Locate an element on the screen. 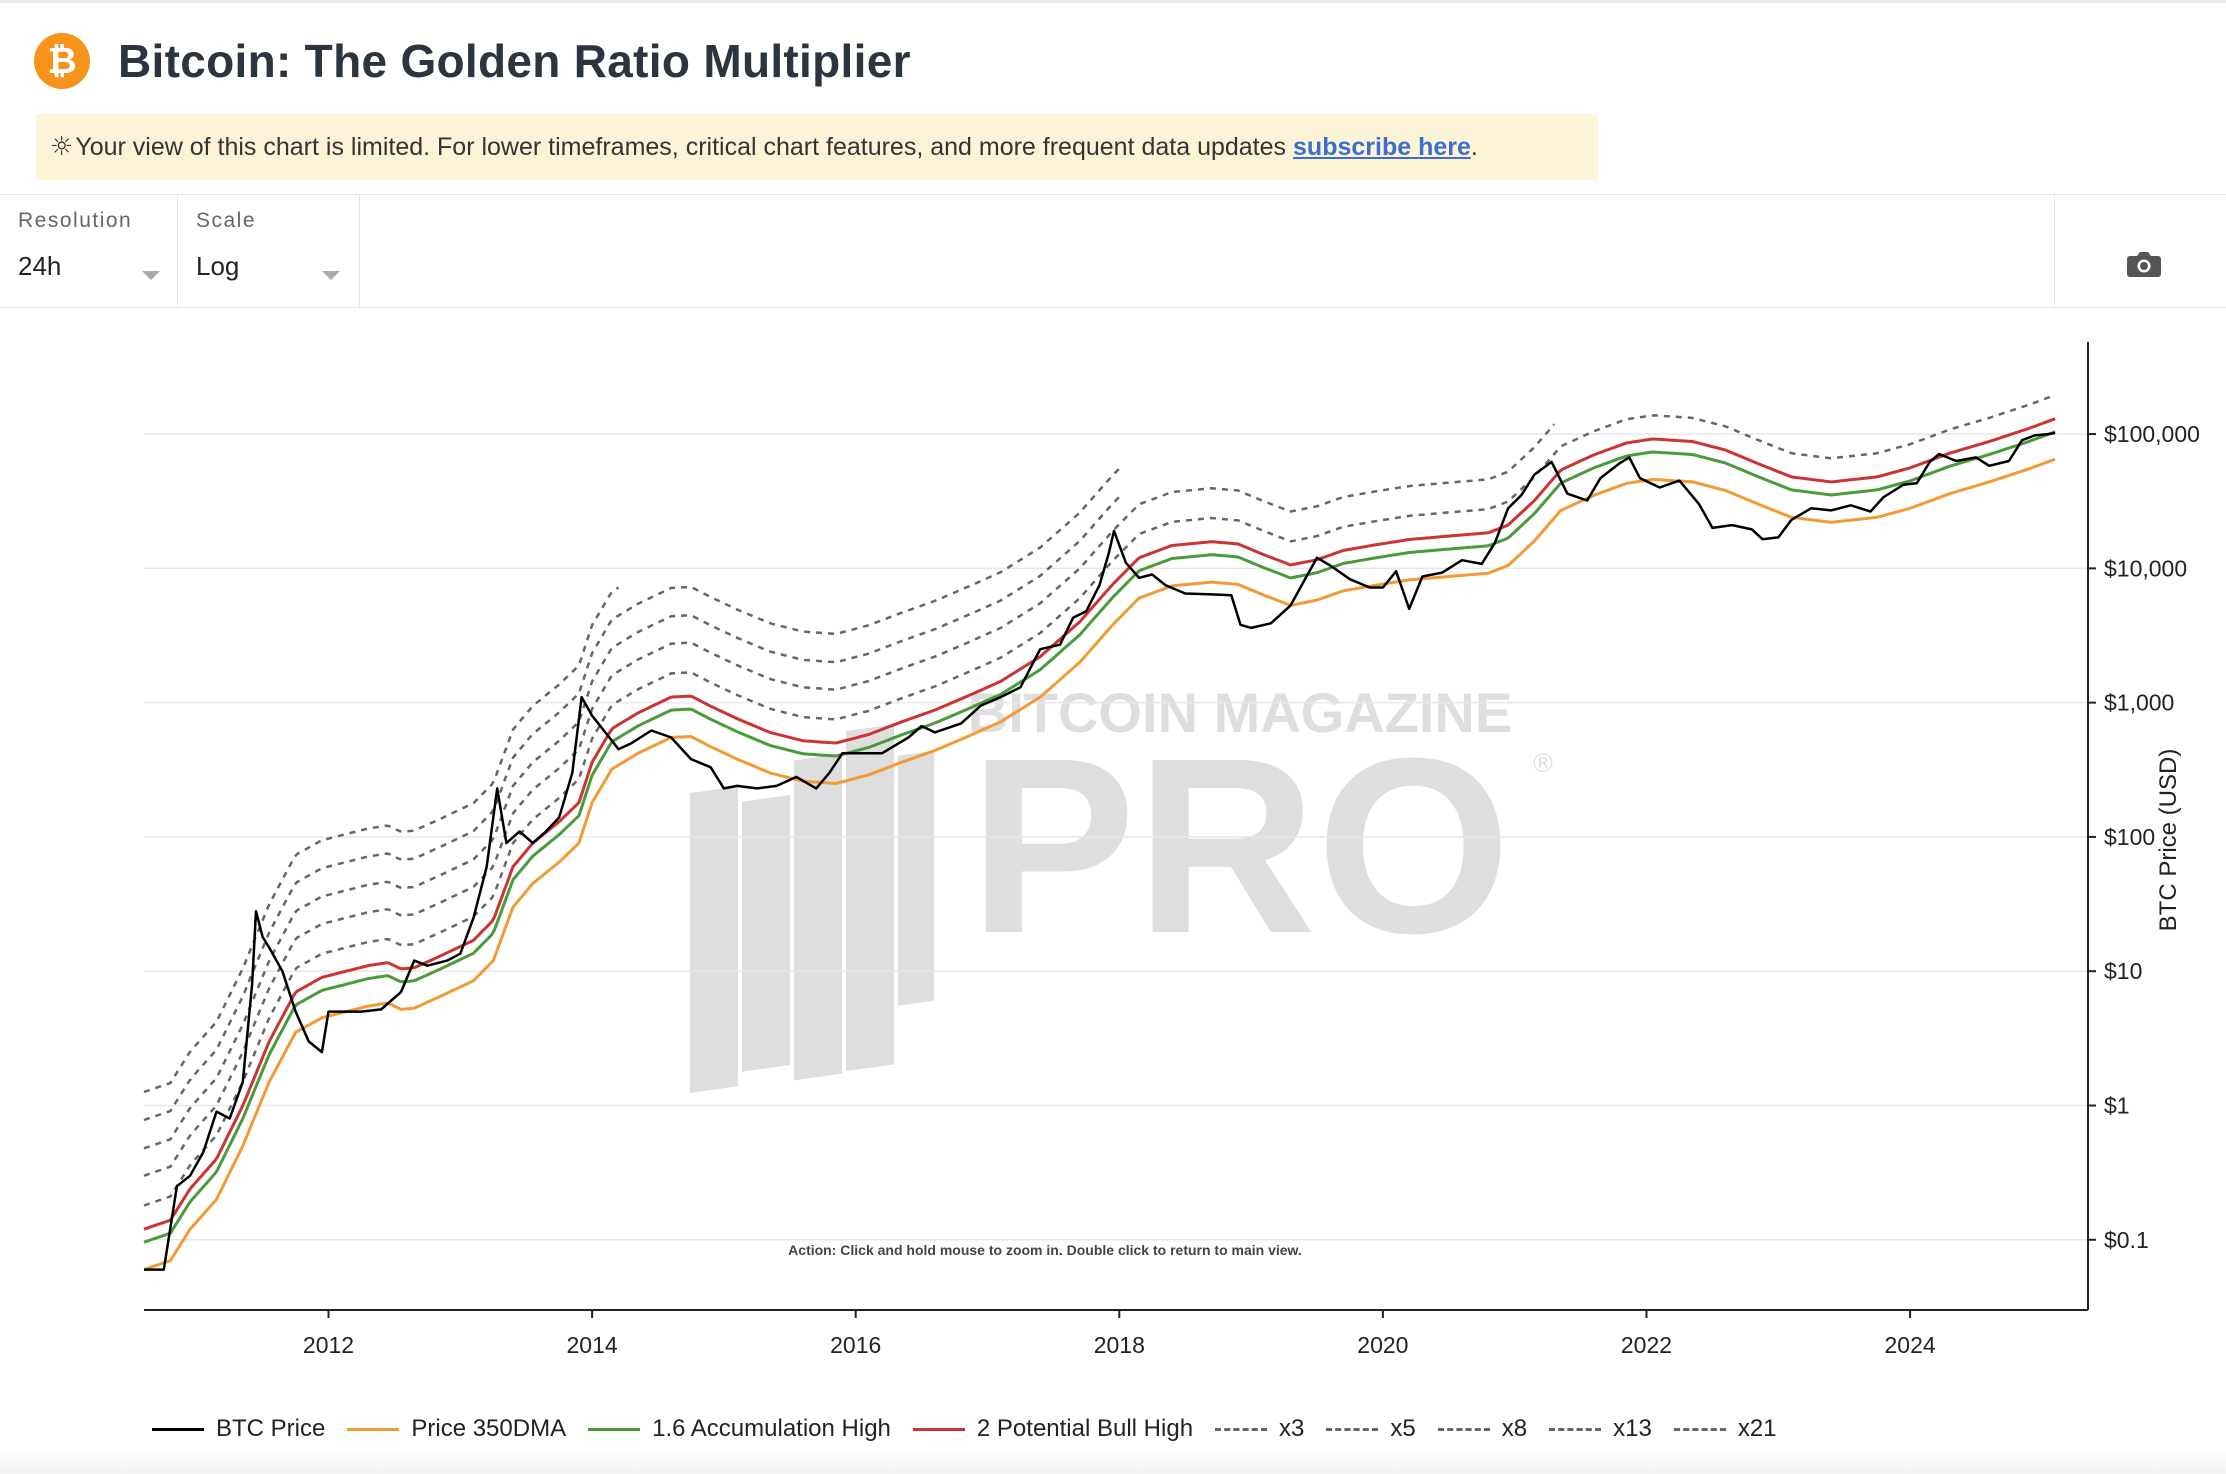  chart-controls: Resolution 24h Scale Log is located at coordinates (1113, 251).